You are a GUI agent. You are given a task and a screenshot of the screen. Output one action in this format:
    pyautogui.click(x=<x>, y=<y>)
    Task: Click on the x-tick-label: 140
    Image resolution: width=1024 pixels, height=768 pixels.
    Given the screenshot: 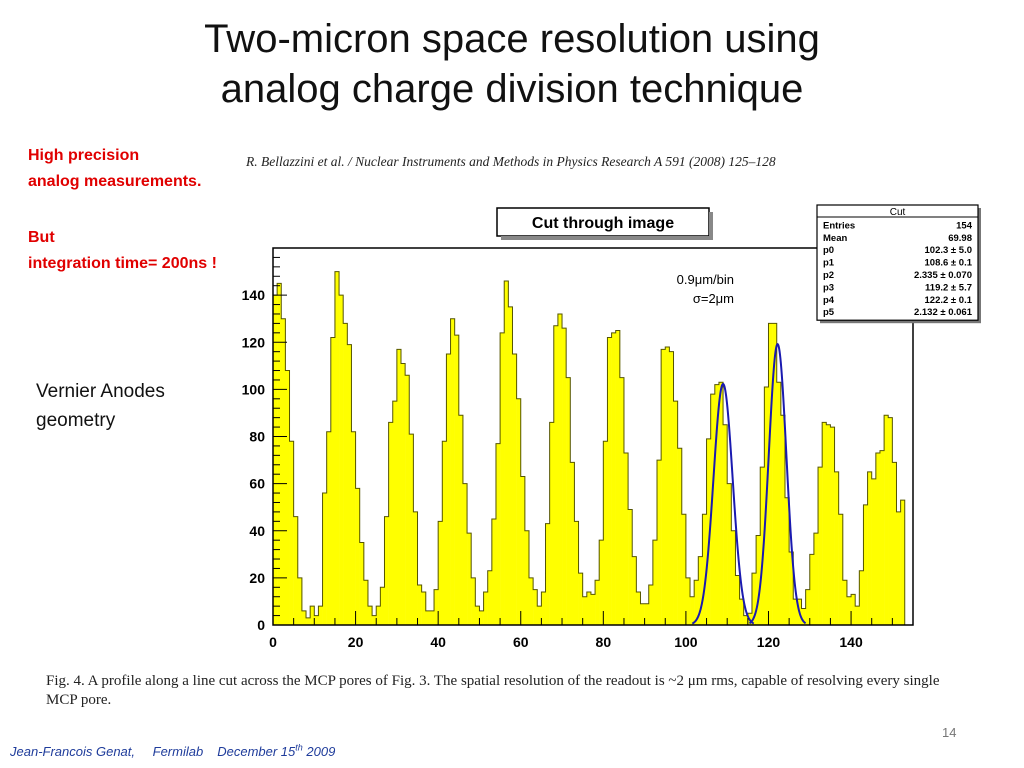 What is the action you would take?
    pyautogui.click(x=851, y=642)
    